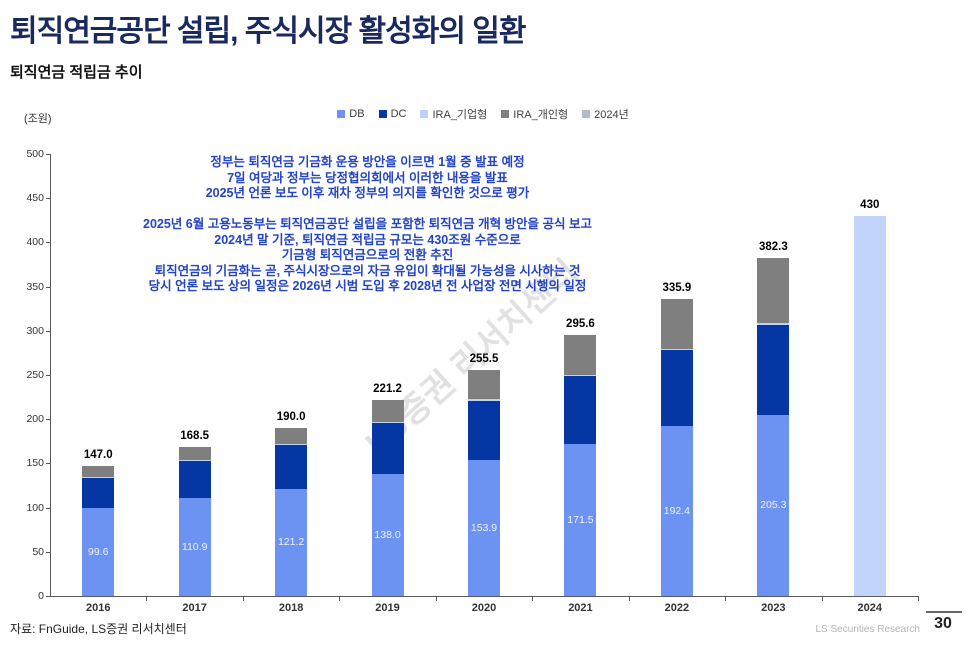 The image size is (966, 645). I want to click on source-note: 자료: FnGuide, LS증권 리서치센터, so click(98, 629).